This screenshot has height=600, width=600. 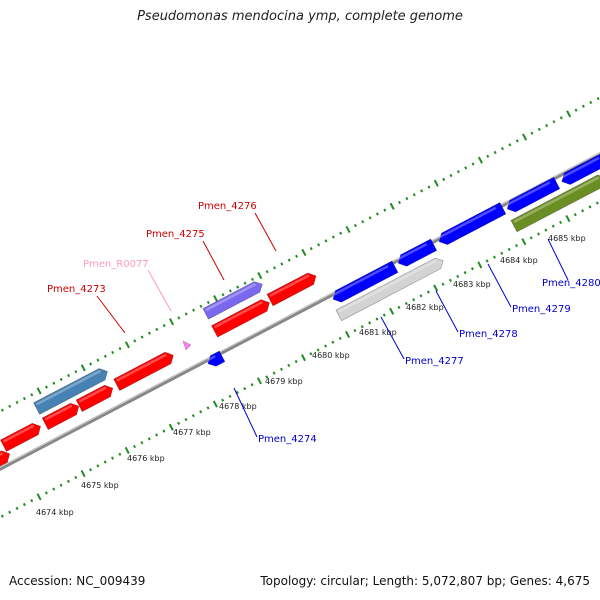 I want to click on gene-blue-box-gloss, so click(x=68, y=387).